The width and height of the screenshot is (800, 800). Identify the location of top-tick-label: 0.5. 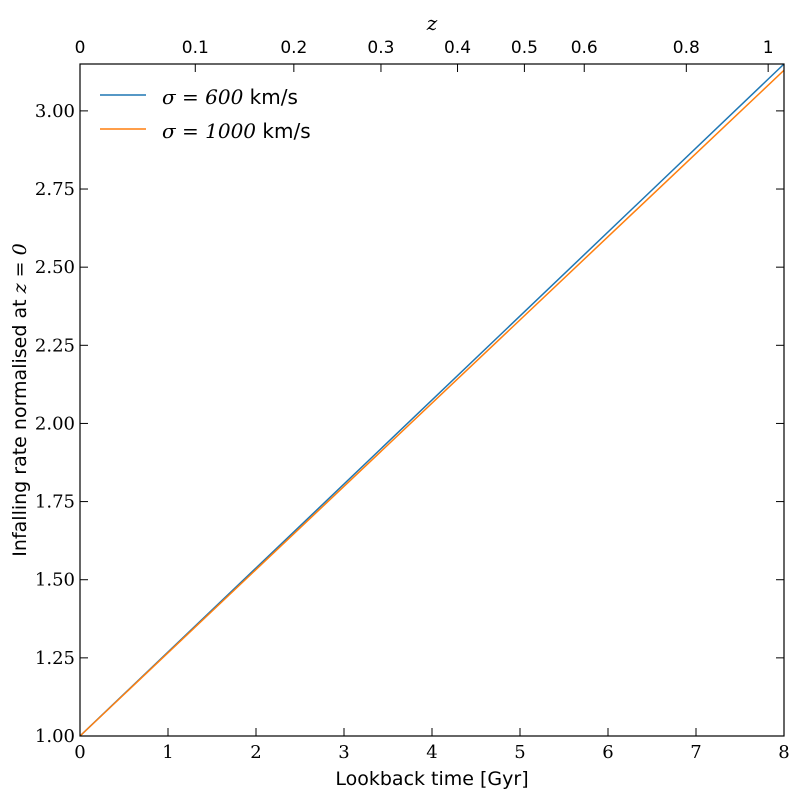
(524, 48).